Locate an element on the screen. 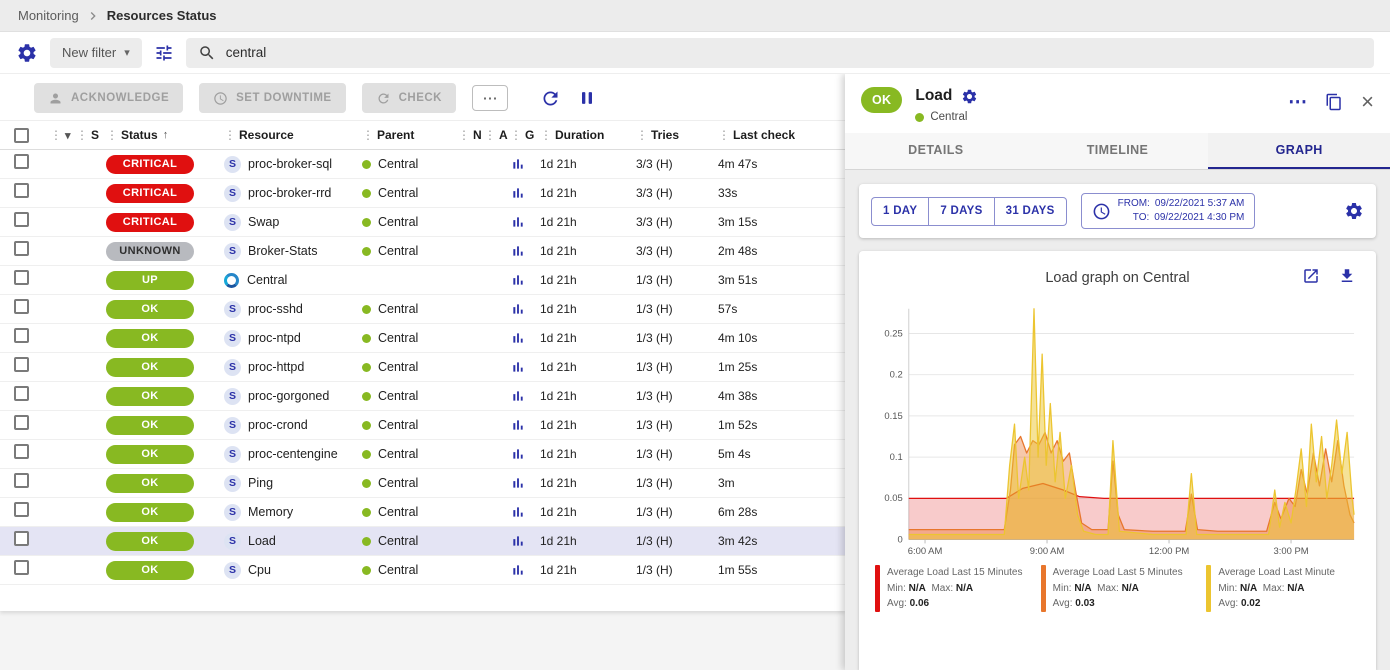 Image resolution: width=1390 pixels, height=670 pixels. open-in-new-icon is located at coordinates (1311, 276).